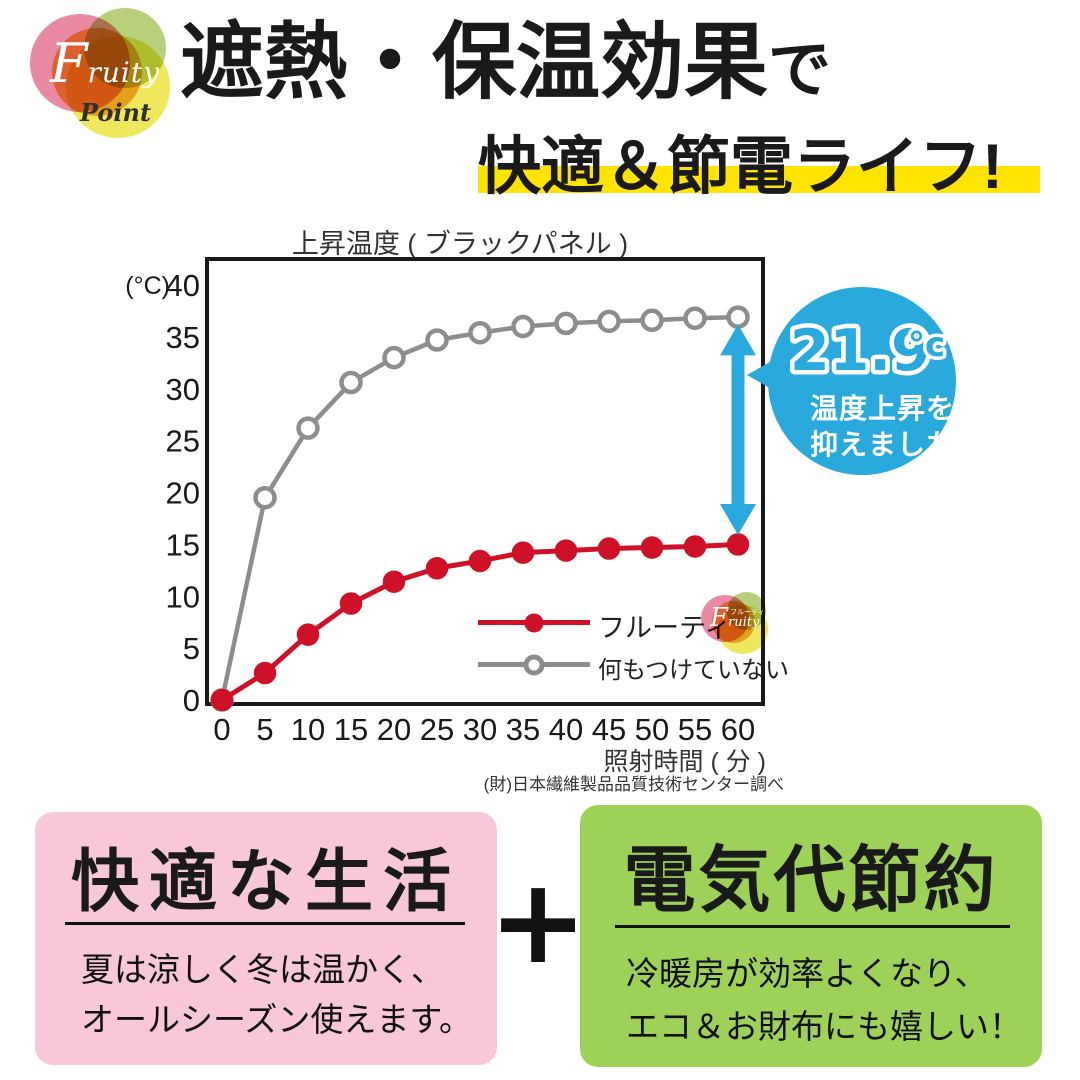  Describe the element at coordinates (719, 618) in the screenshot. I see `mini-logo-initial: F` at that location.